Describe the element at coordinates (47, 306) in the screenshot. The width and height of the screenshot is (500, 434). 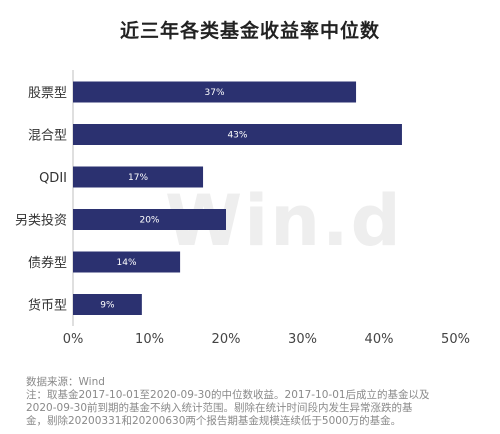
I see `category-label: 货币型` at that location.